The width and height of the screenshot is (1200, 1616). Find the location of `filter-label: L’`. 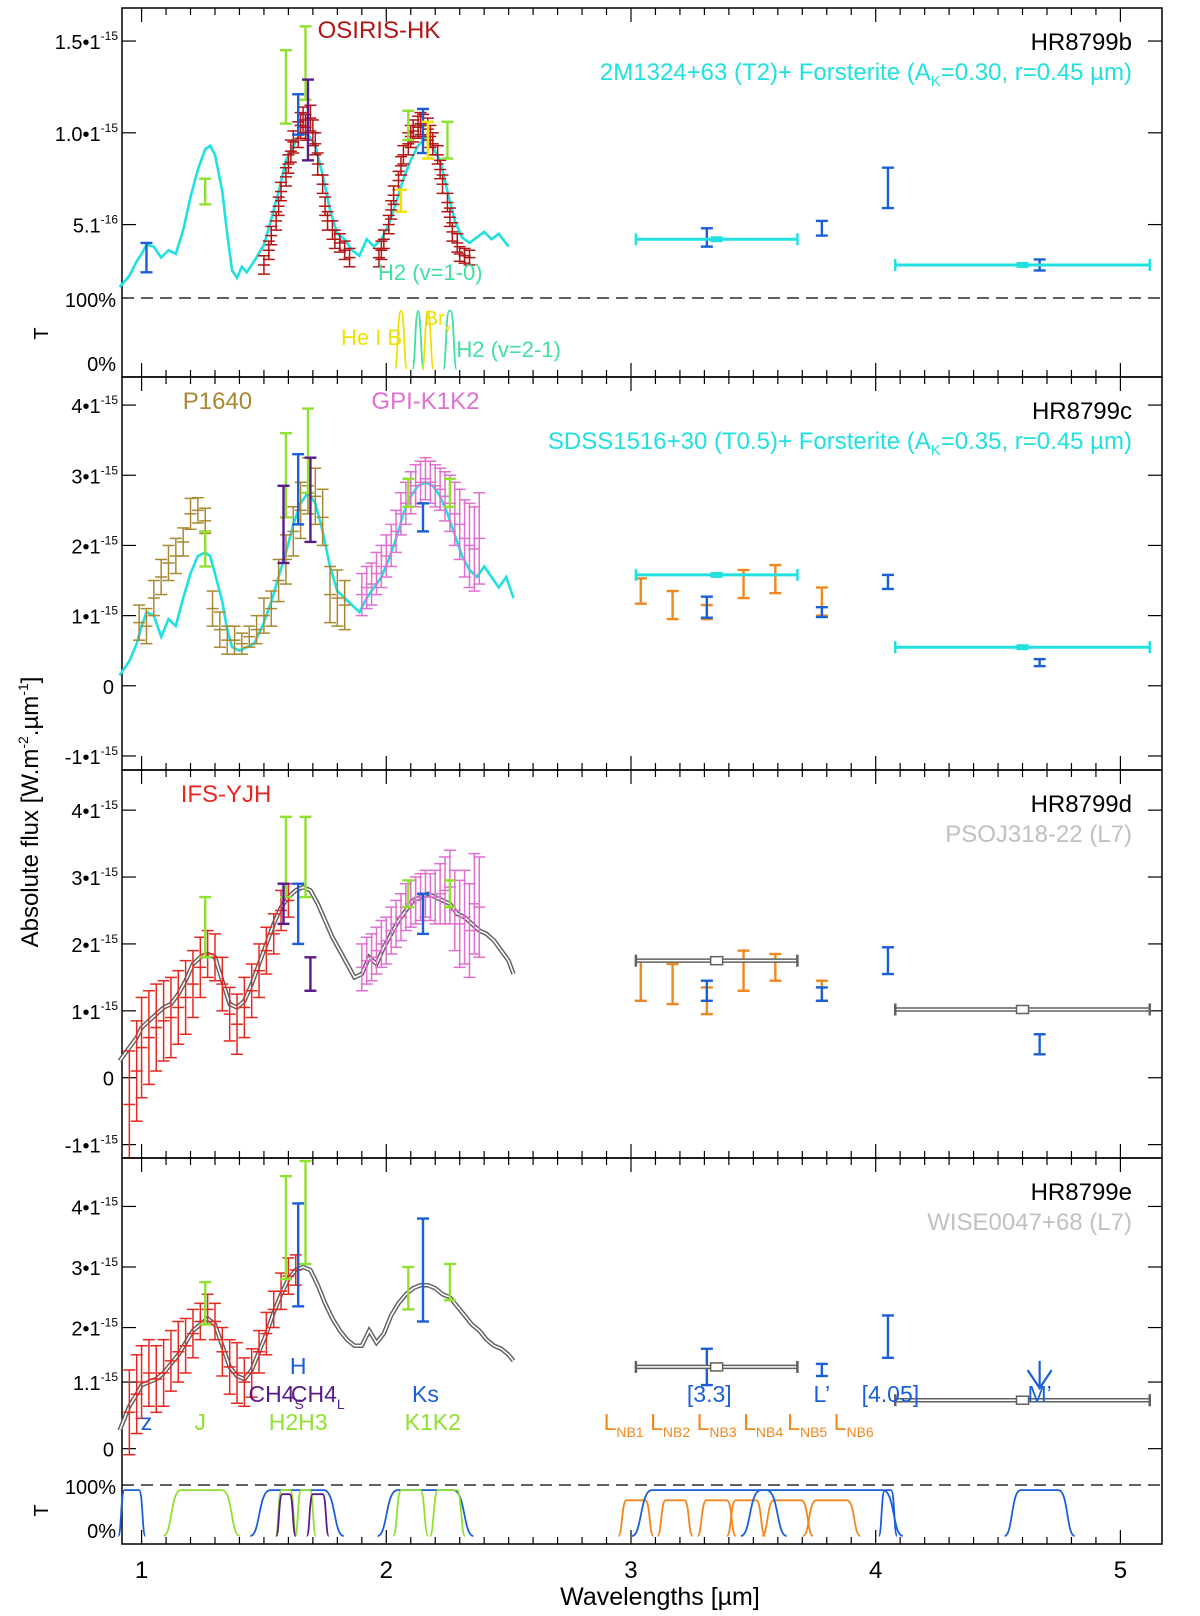

filter-label: L’ is located at coordinates (822, 1394).